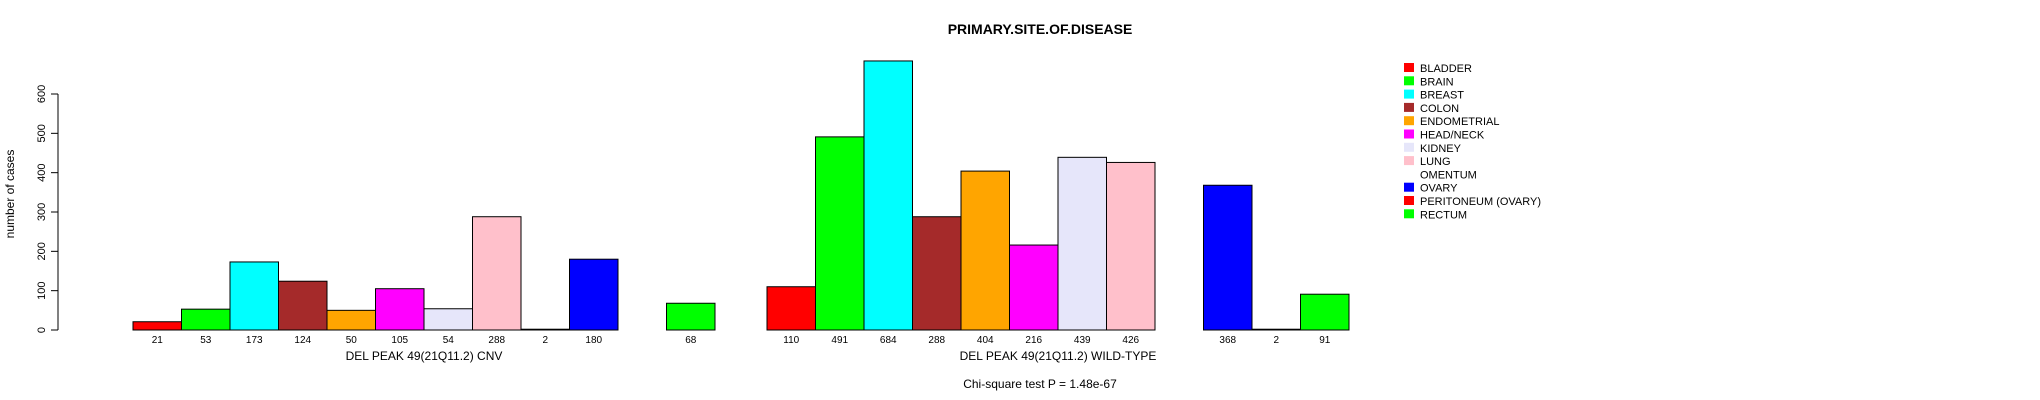 This screenshot has width=2040, height=400. I want to click on y-tick-label: 200, so click(42, 251).